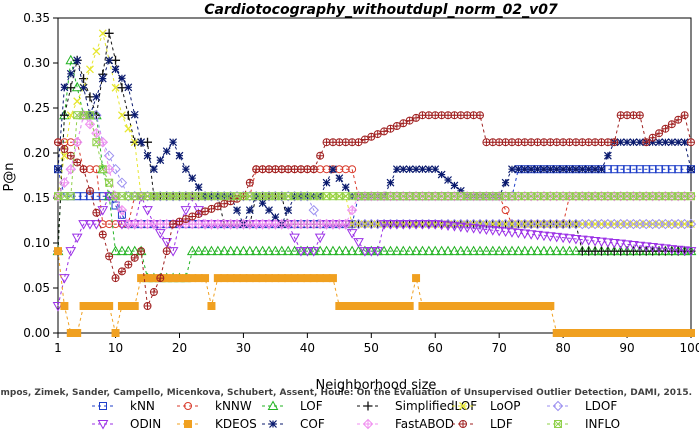 The image size is (699, 434). I want to click on legend-label: LoOP, so click(505, 406).